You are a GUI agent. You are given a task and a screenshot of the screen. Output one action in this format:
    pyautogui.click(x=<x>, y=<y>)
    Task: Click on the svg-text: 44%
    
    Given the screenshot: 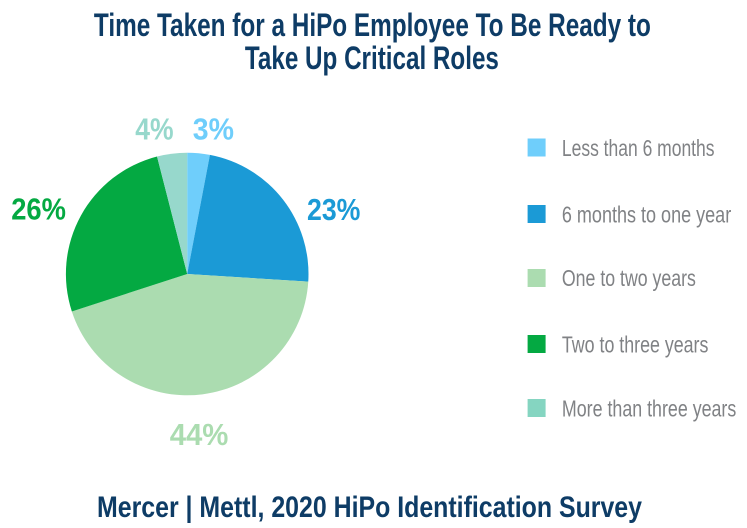 What is the action you would take?
    pyautogui.click(x=199, y=434)
    